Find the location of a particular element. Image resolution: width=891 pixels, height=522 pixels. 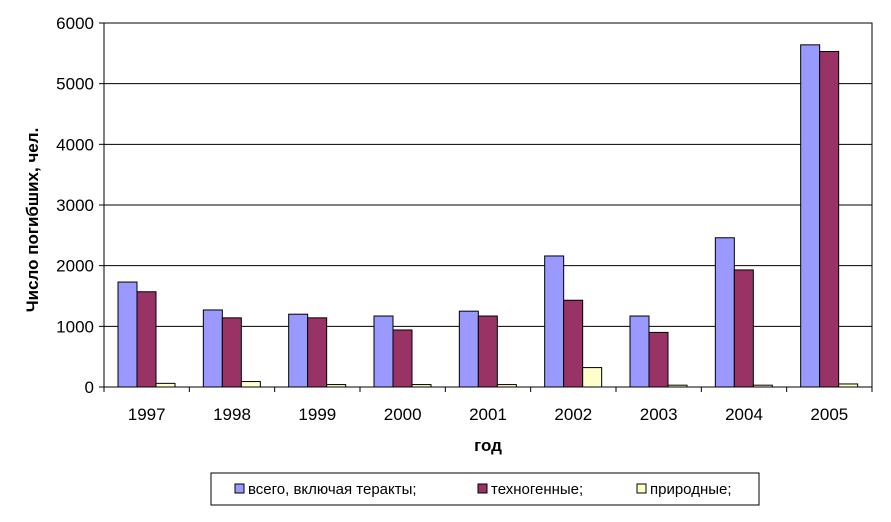

y-axis-title: Число погибших, чел. is located at coordinates (32, 220).